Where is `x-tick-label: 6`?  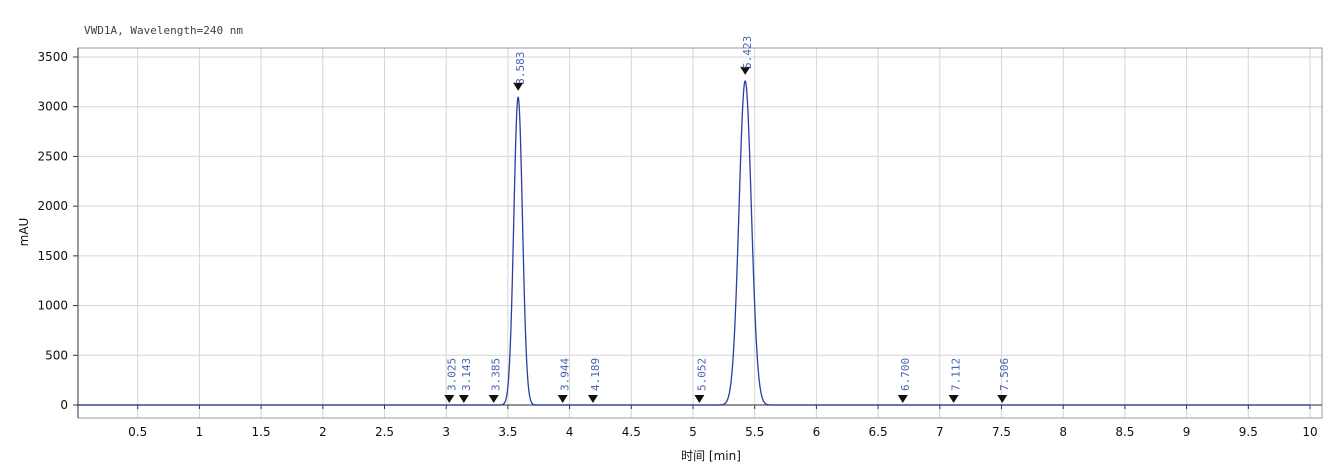 x-tick-label: 6 is located at coordinates (817, 432).